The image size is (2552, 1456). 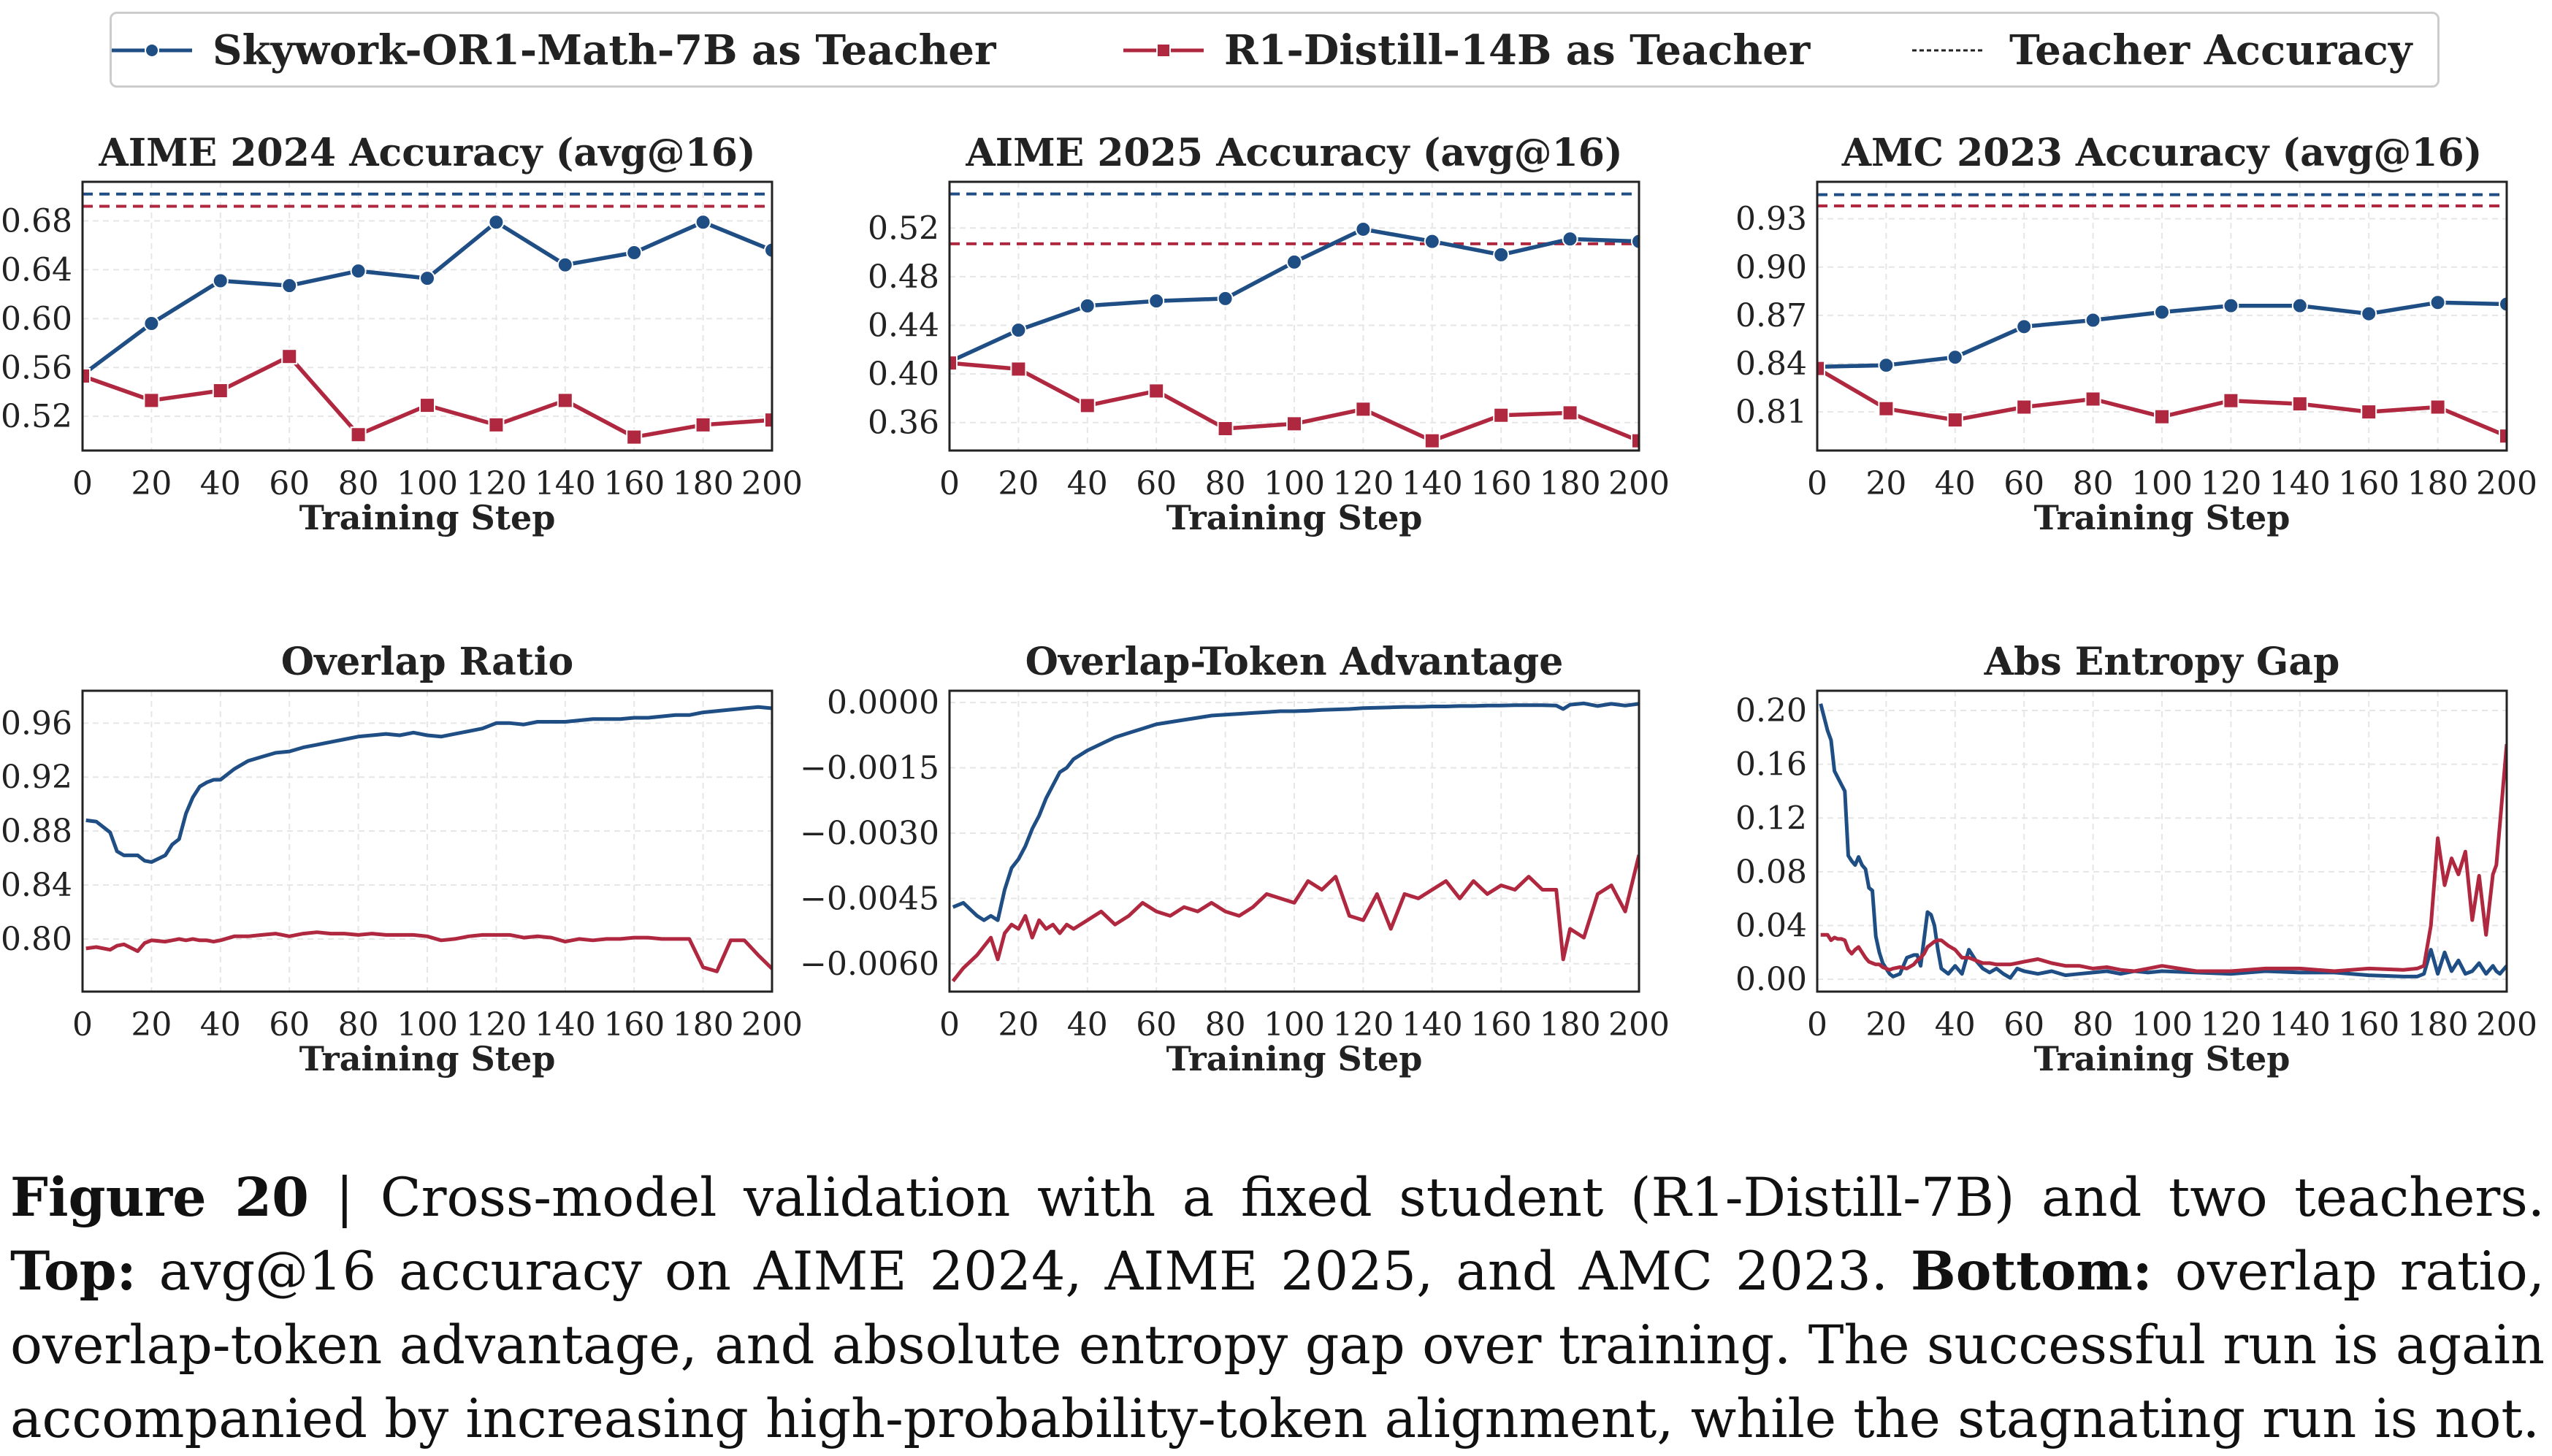 I want to click on chart-title: AMC 2023 Accuracy (avg@16), so click(x=2162, y=153).